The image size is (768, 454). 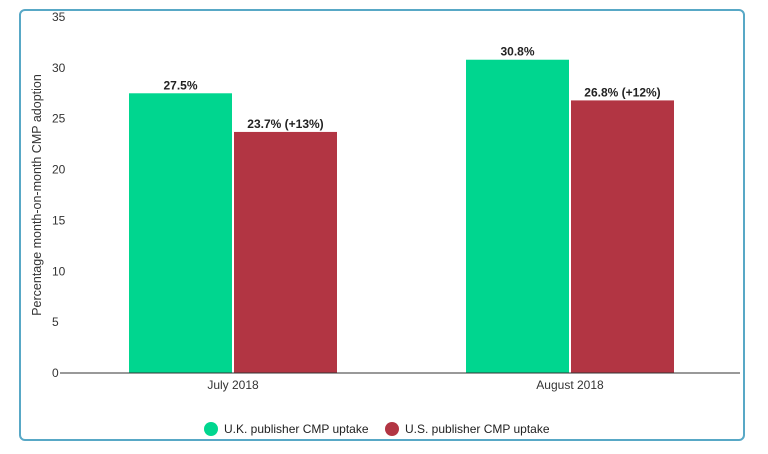 What do you see at coordinates (517, 52) in the screenshot?
I see `bar-data-label: 30.8%` at bounding box center [517, 52].